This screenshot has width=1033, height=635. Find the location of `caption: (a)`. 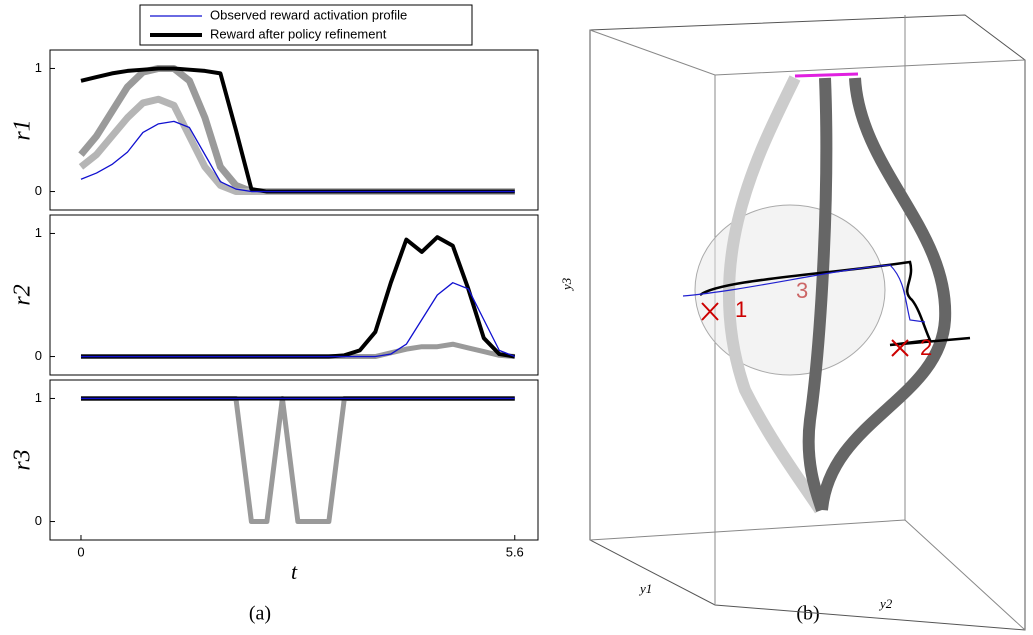

caption: (a) is located at coordinates (260, 614).